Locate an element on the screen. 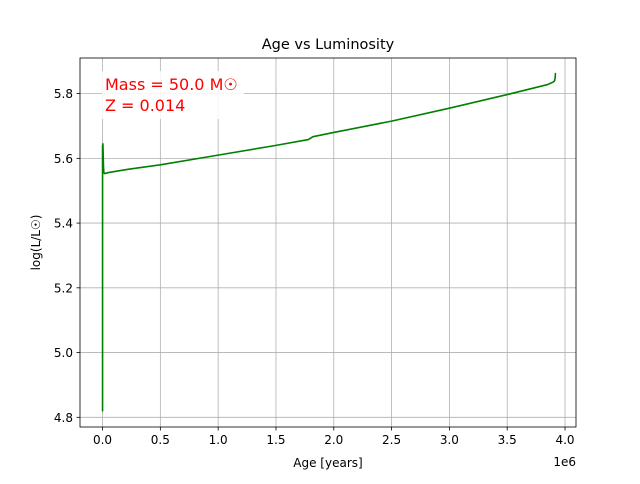  y-tick-label: 5.6 is located at coordinates (63, 159).